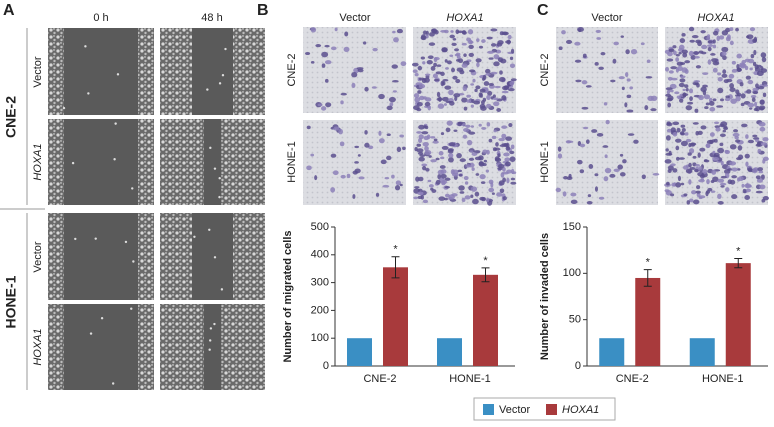 The width and height of the screenshot is (774, 427). Describe the element at coordinates (545, 162) in the screenshot. I see `row-label: HONE-1` at that location.